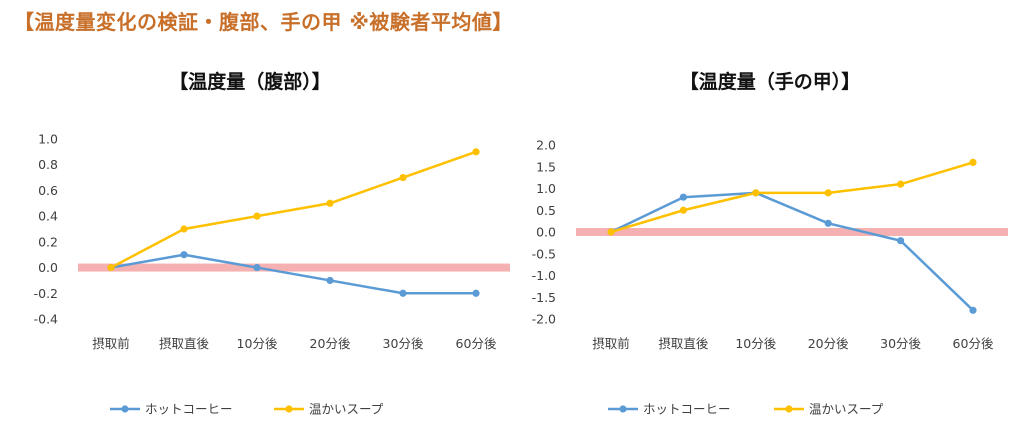 The height and width of the screenshot is (434, 1024). Describe the element at coordinates (263, 22) in the screenshot. I see `page-title: 【温度量変化の検証・腹部、手の甲 ※被験者平均値】` at that location.